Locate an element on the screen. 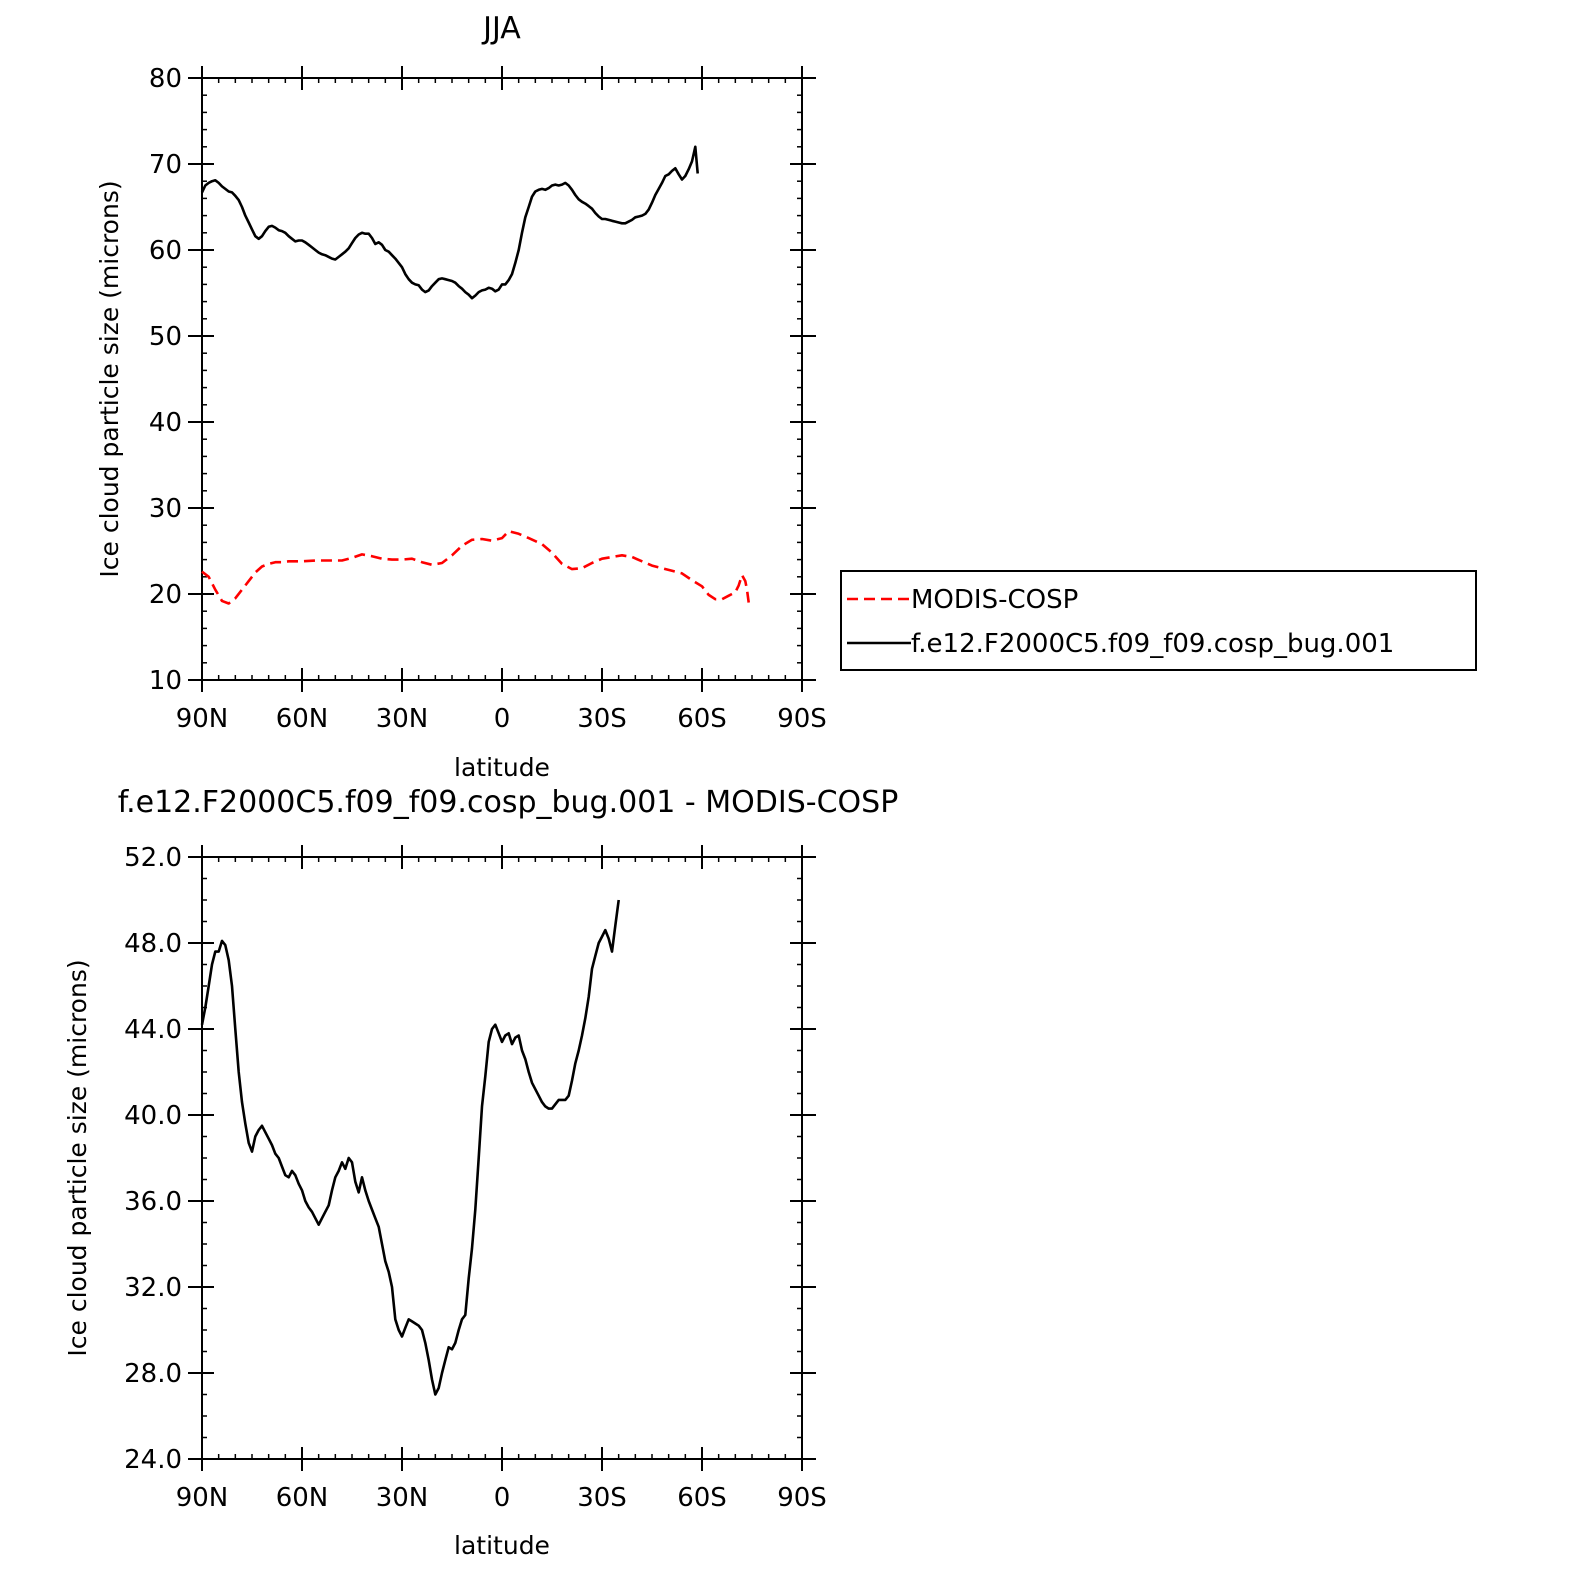  x-axis-label: latitude is located at coordinates (502, 767).